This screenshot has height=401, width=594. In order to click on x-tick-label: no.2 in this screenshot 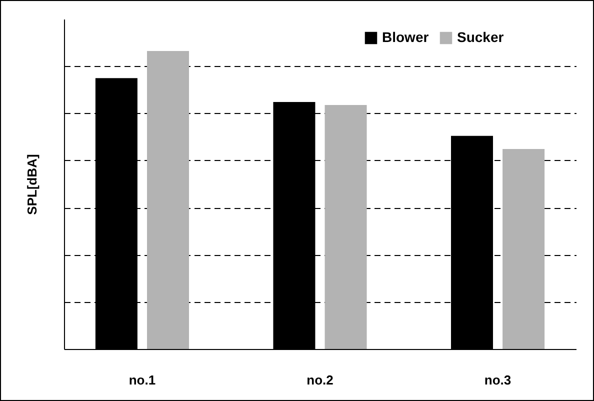, I will do `click(320, 380)`.